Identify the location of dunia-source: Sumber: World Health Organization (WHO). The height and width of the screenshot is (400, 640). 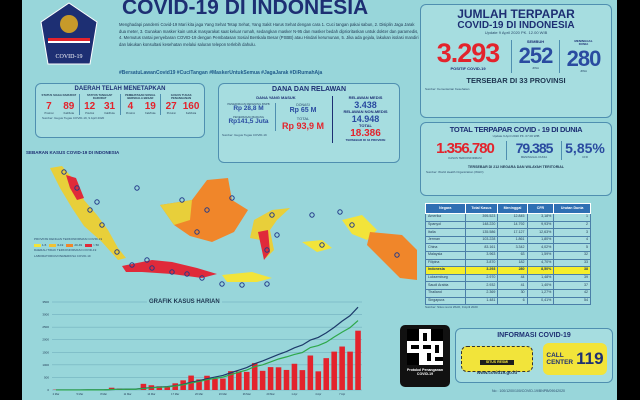
(455, 172).